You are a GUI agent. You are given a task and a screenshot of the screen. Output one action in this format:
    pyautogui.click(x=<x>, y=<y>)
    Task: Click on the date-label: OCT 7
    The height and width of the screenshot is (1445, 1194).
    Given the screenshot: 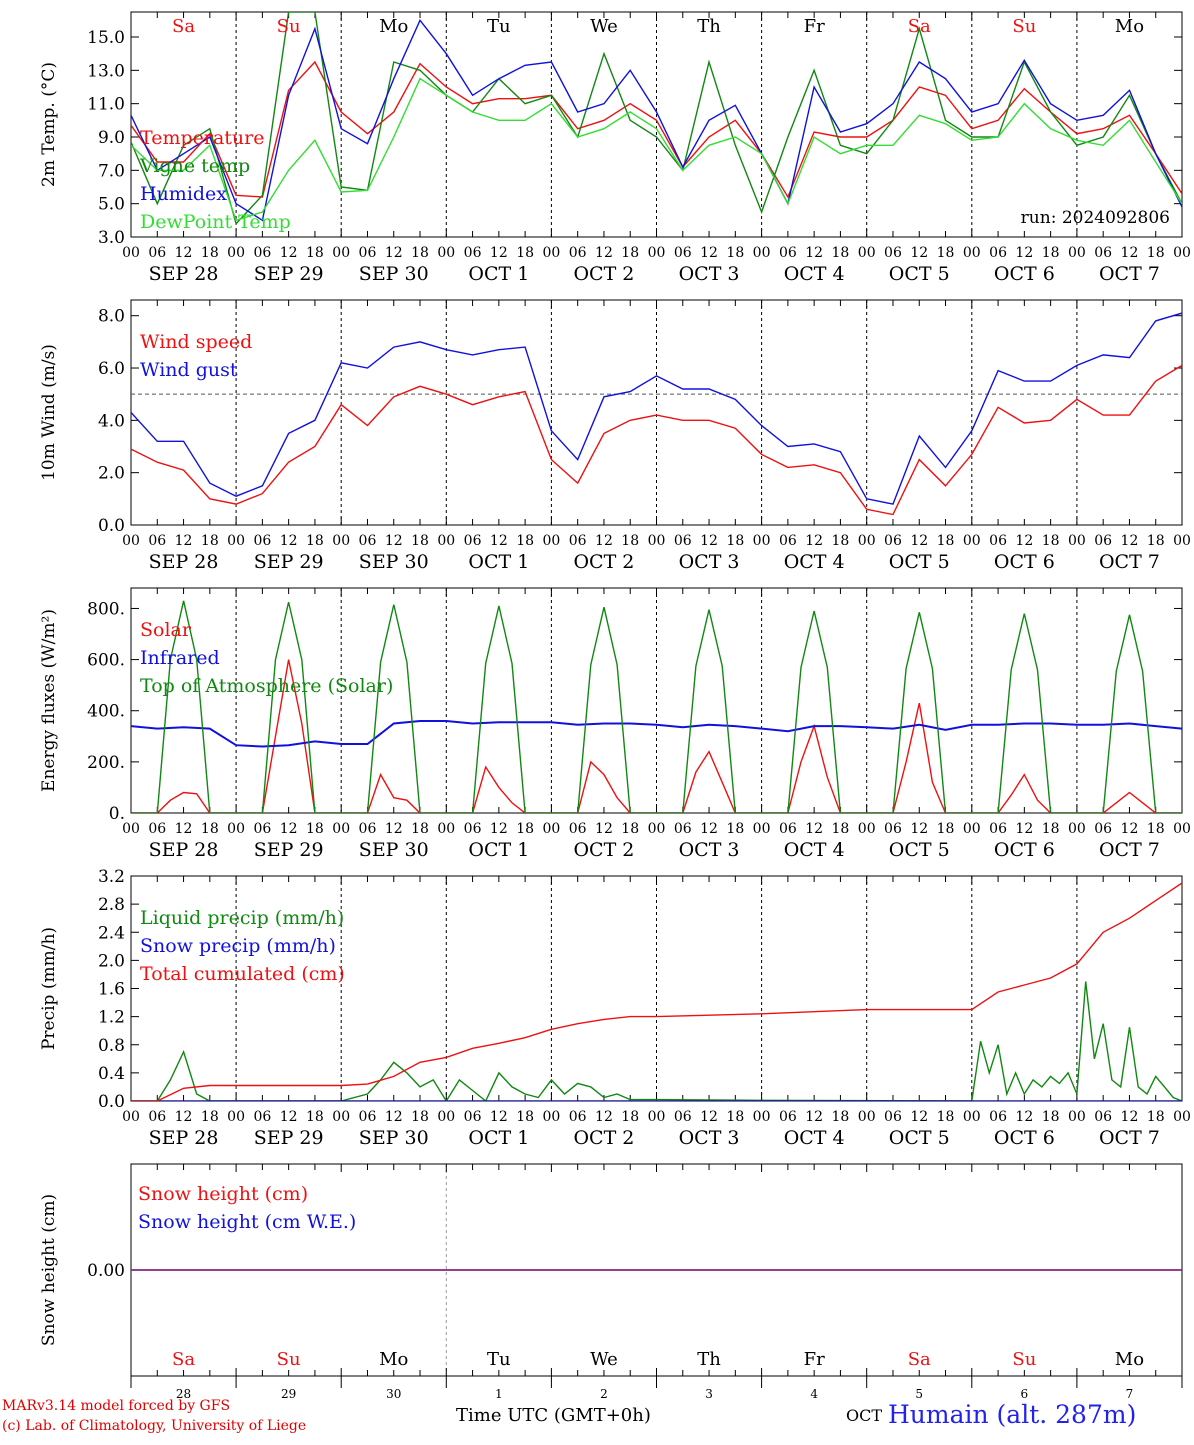 What is the action you would take?
    pyautogui.click(x=1129, y=562)
    